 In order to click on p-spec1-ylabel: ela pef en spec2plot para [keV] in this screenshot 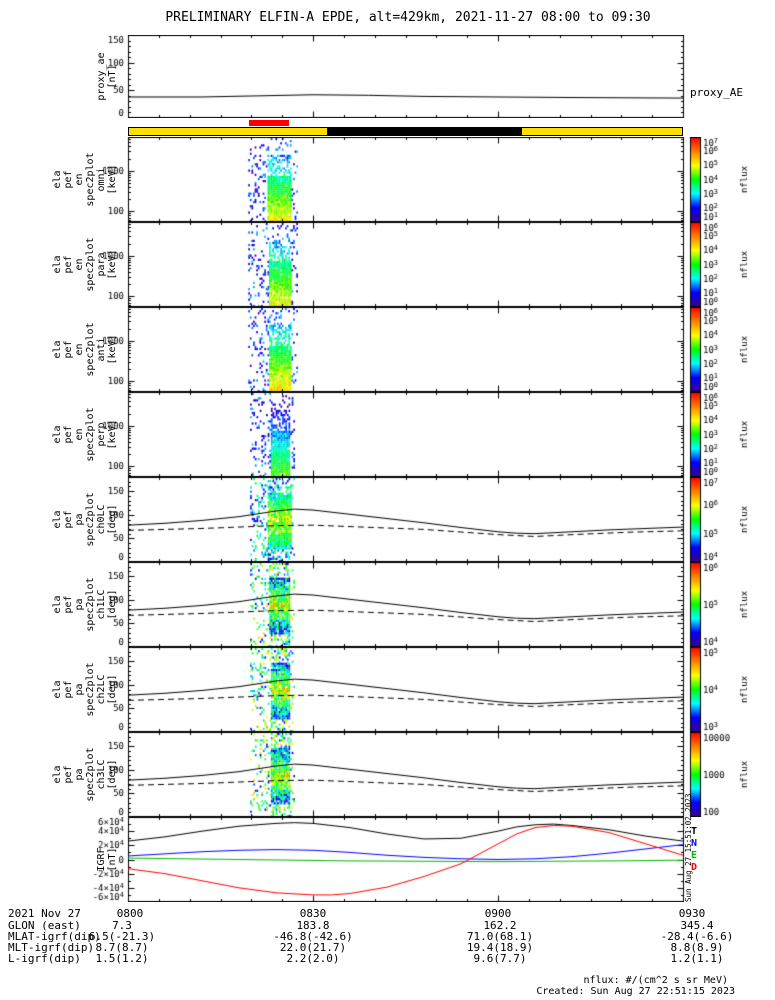, I will do `click(85, 264)`.